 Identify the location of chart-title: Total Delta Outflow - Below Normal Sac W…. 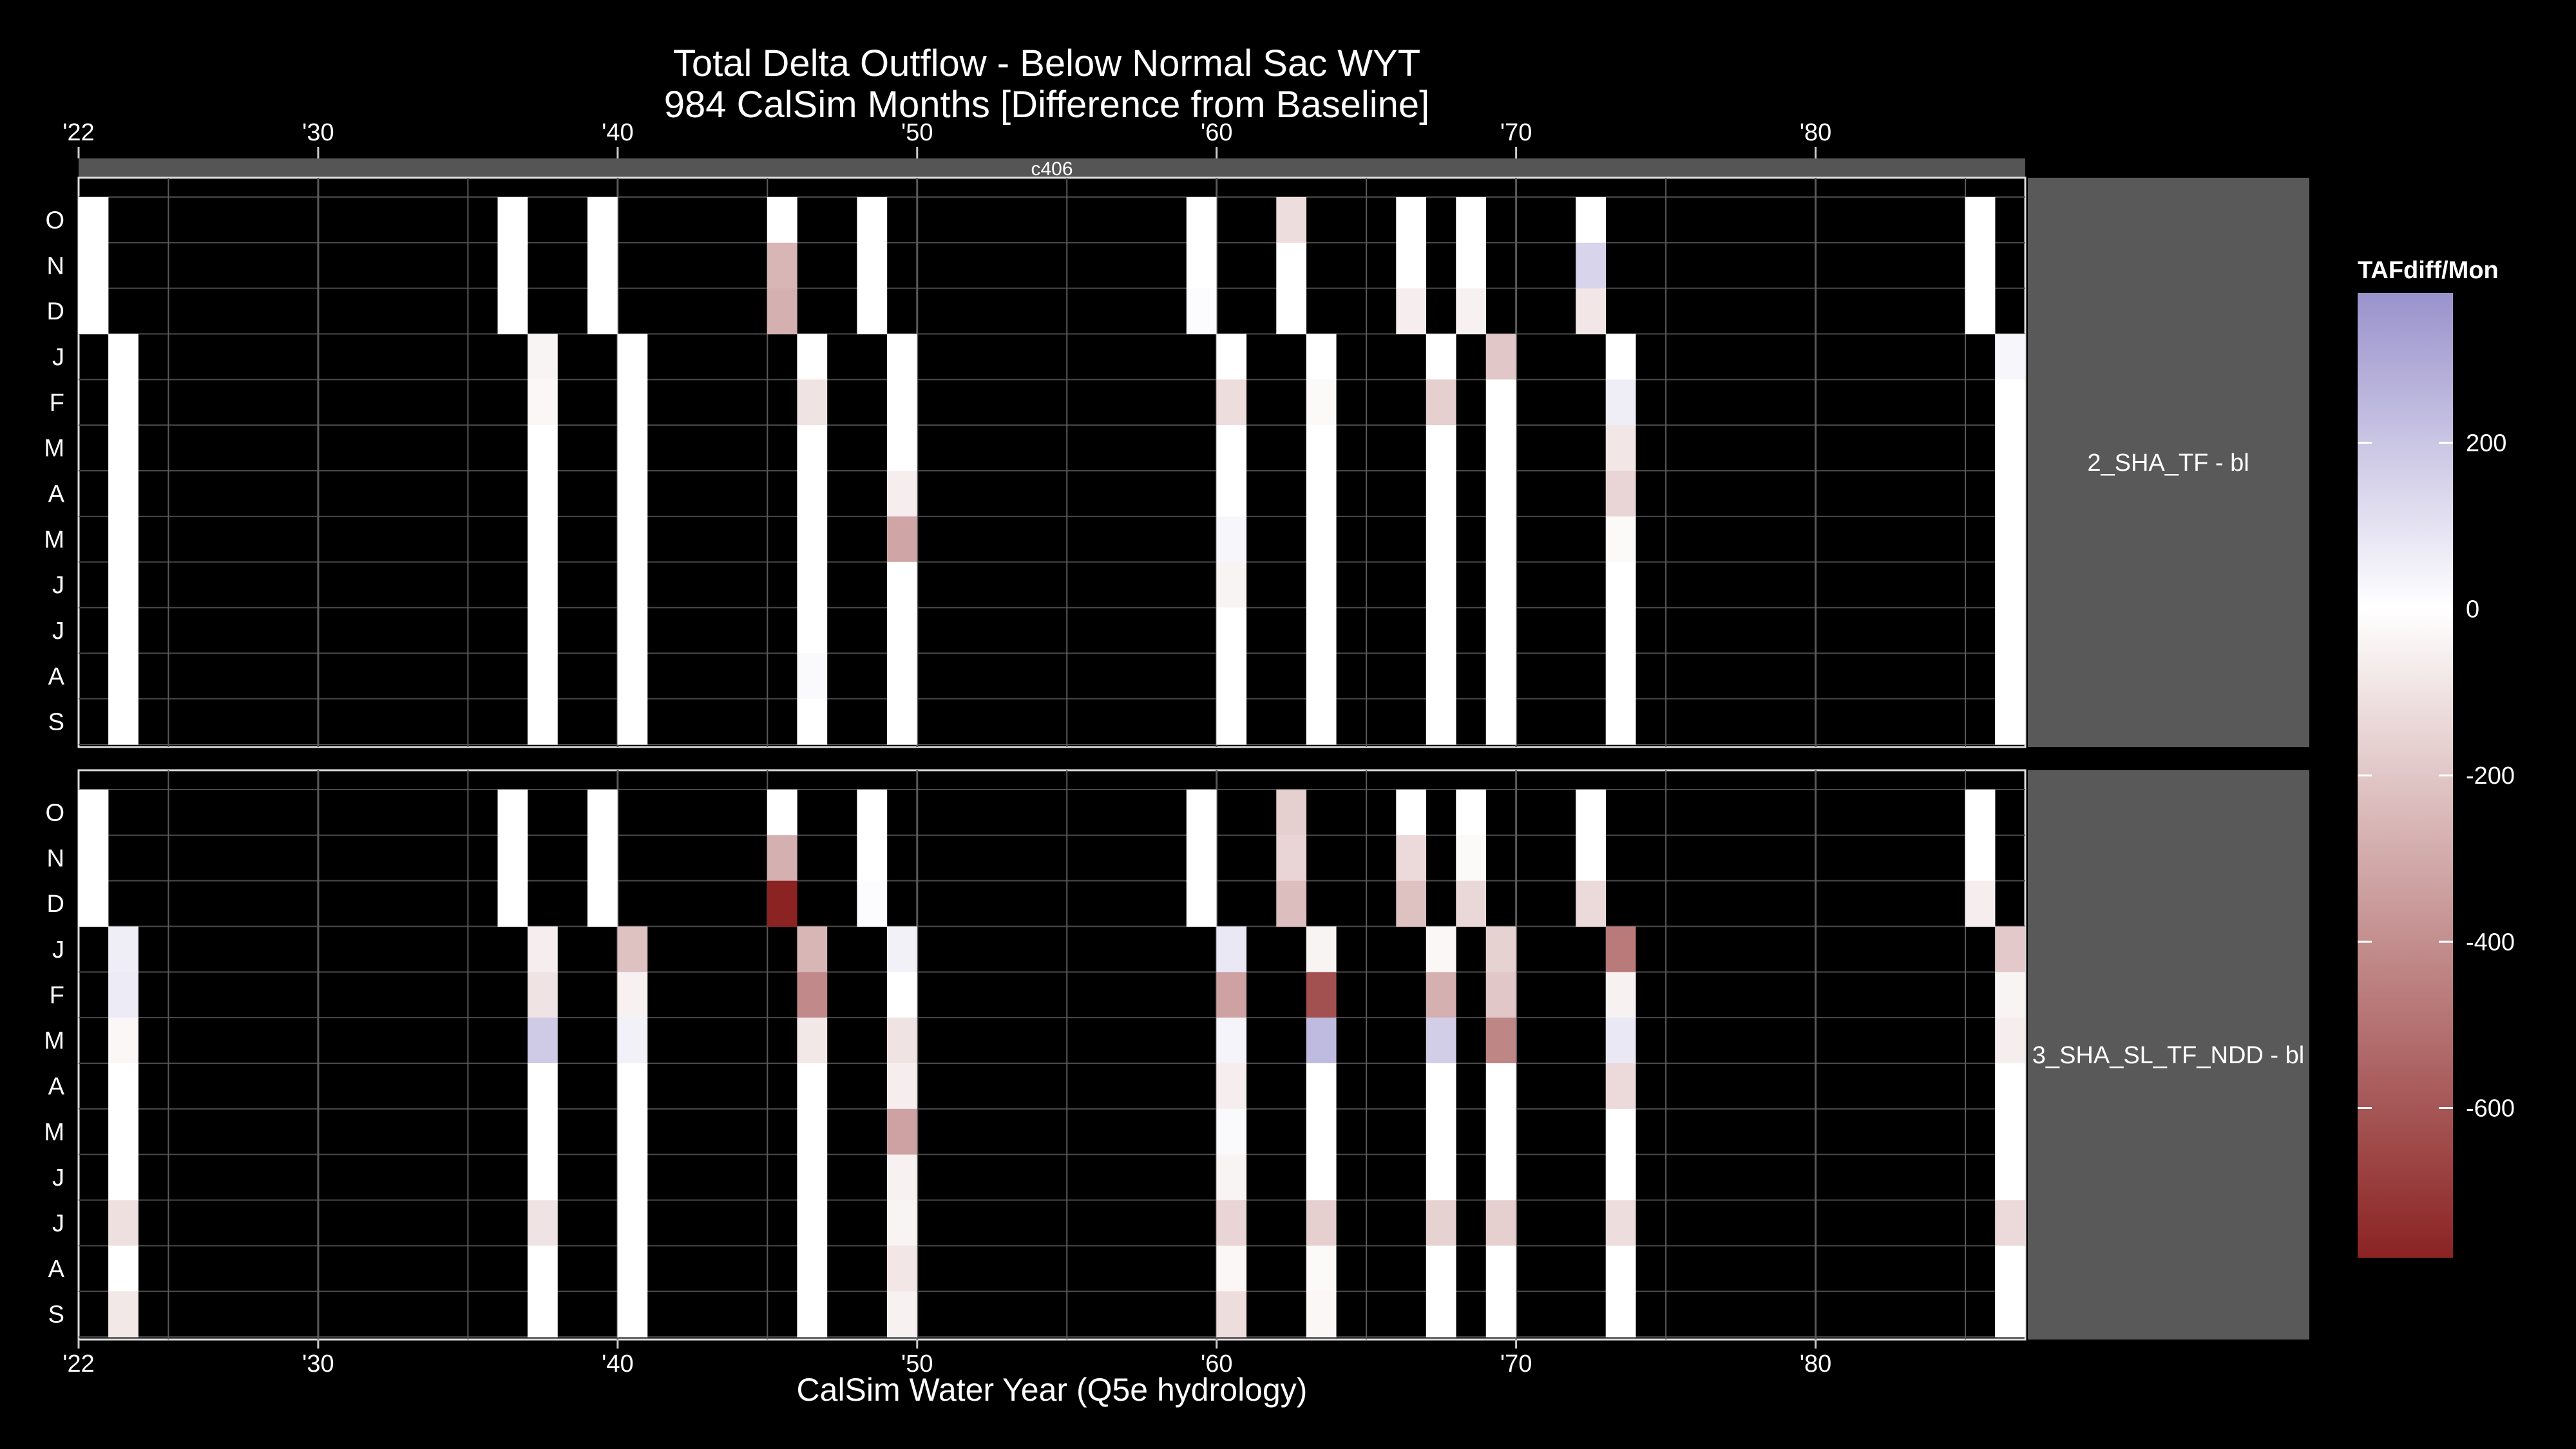
(1046, 64).